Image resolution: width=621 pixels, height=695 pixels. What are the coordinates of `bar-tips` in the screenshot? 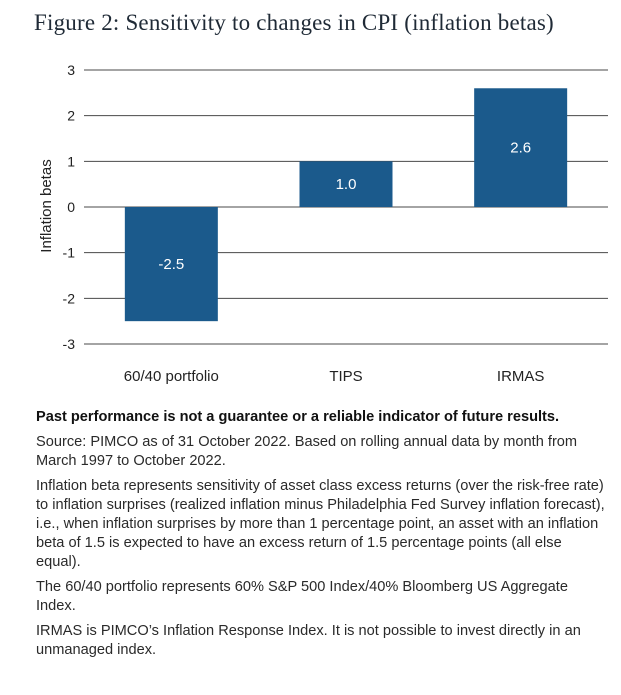 It's located at (346, 184).